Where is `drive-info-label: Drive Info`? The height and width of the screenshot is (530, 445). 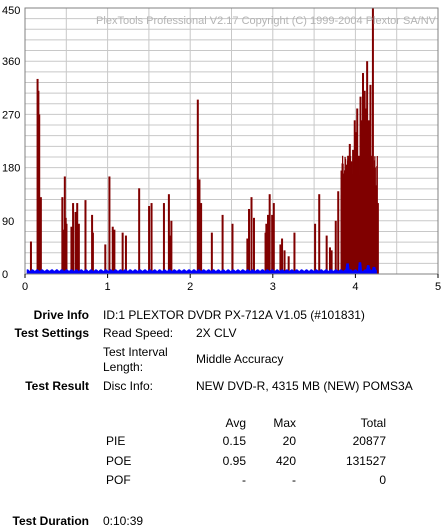
drive-info-label: Drive Info is located at coordinates (61, 315).